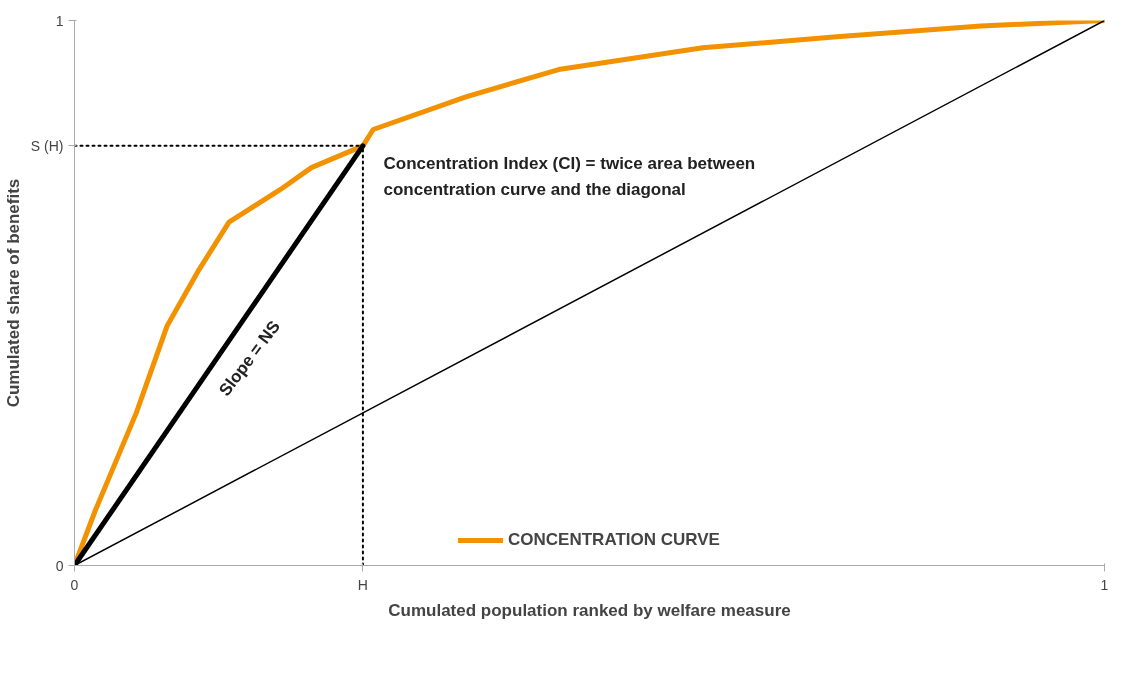  What do you see at coordinates (47, 145) in the screenshot?
I see `y-tick-label: S (H)` at bounding box center [47, 145].